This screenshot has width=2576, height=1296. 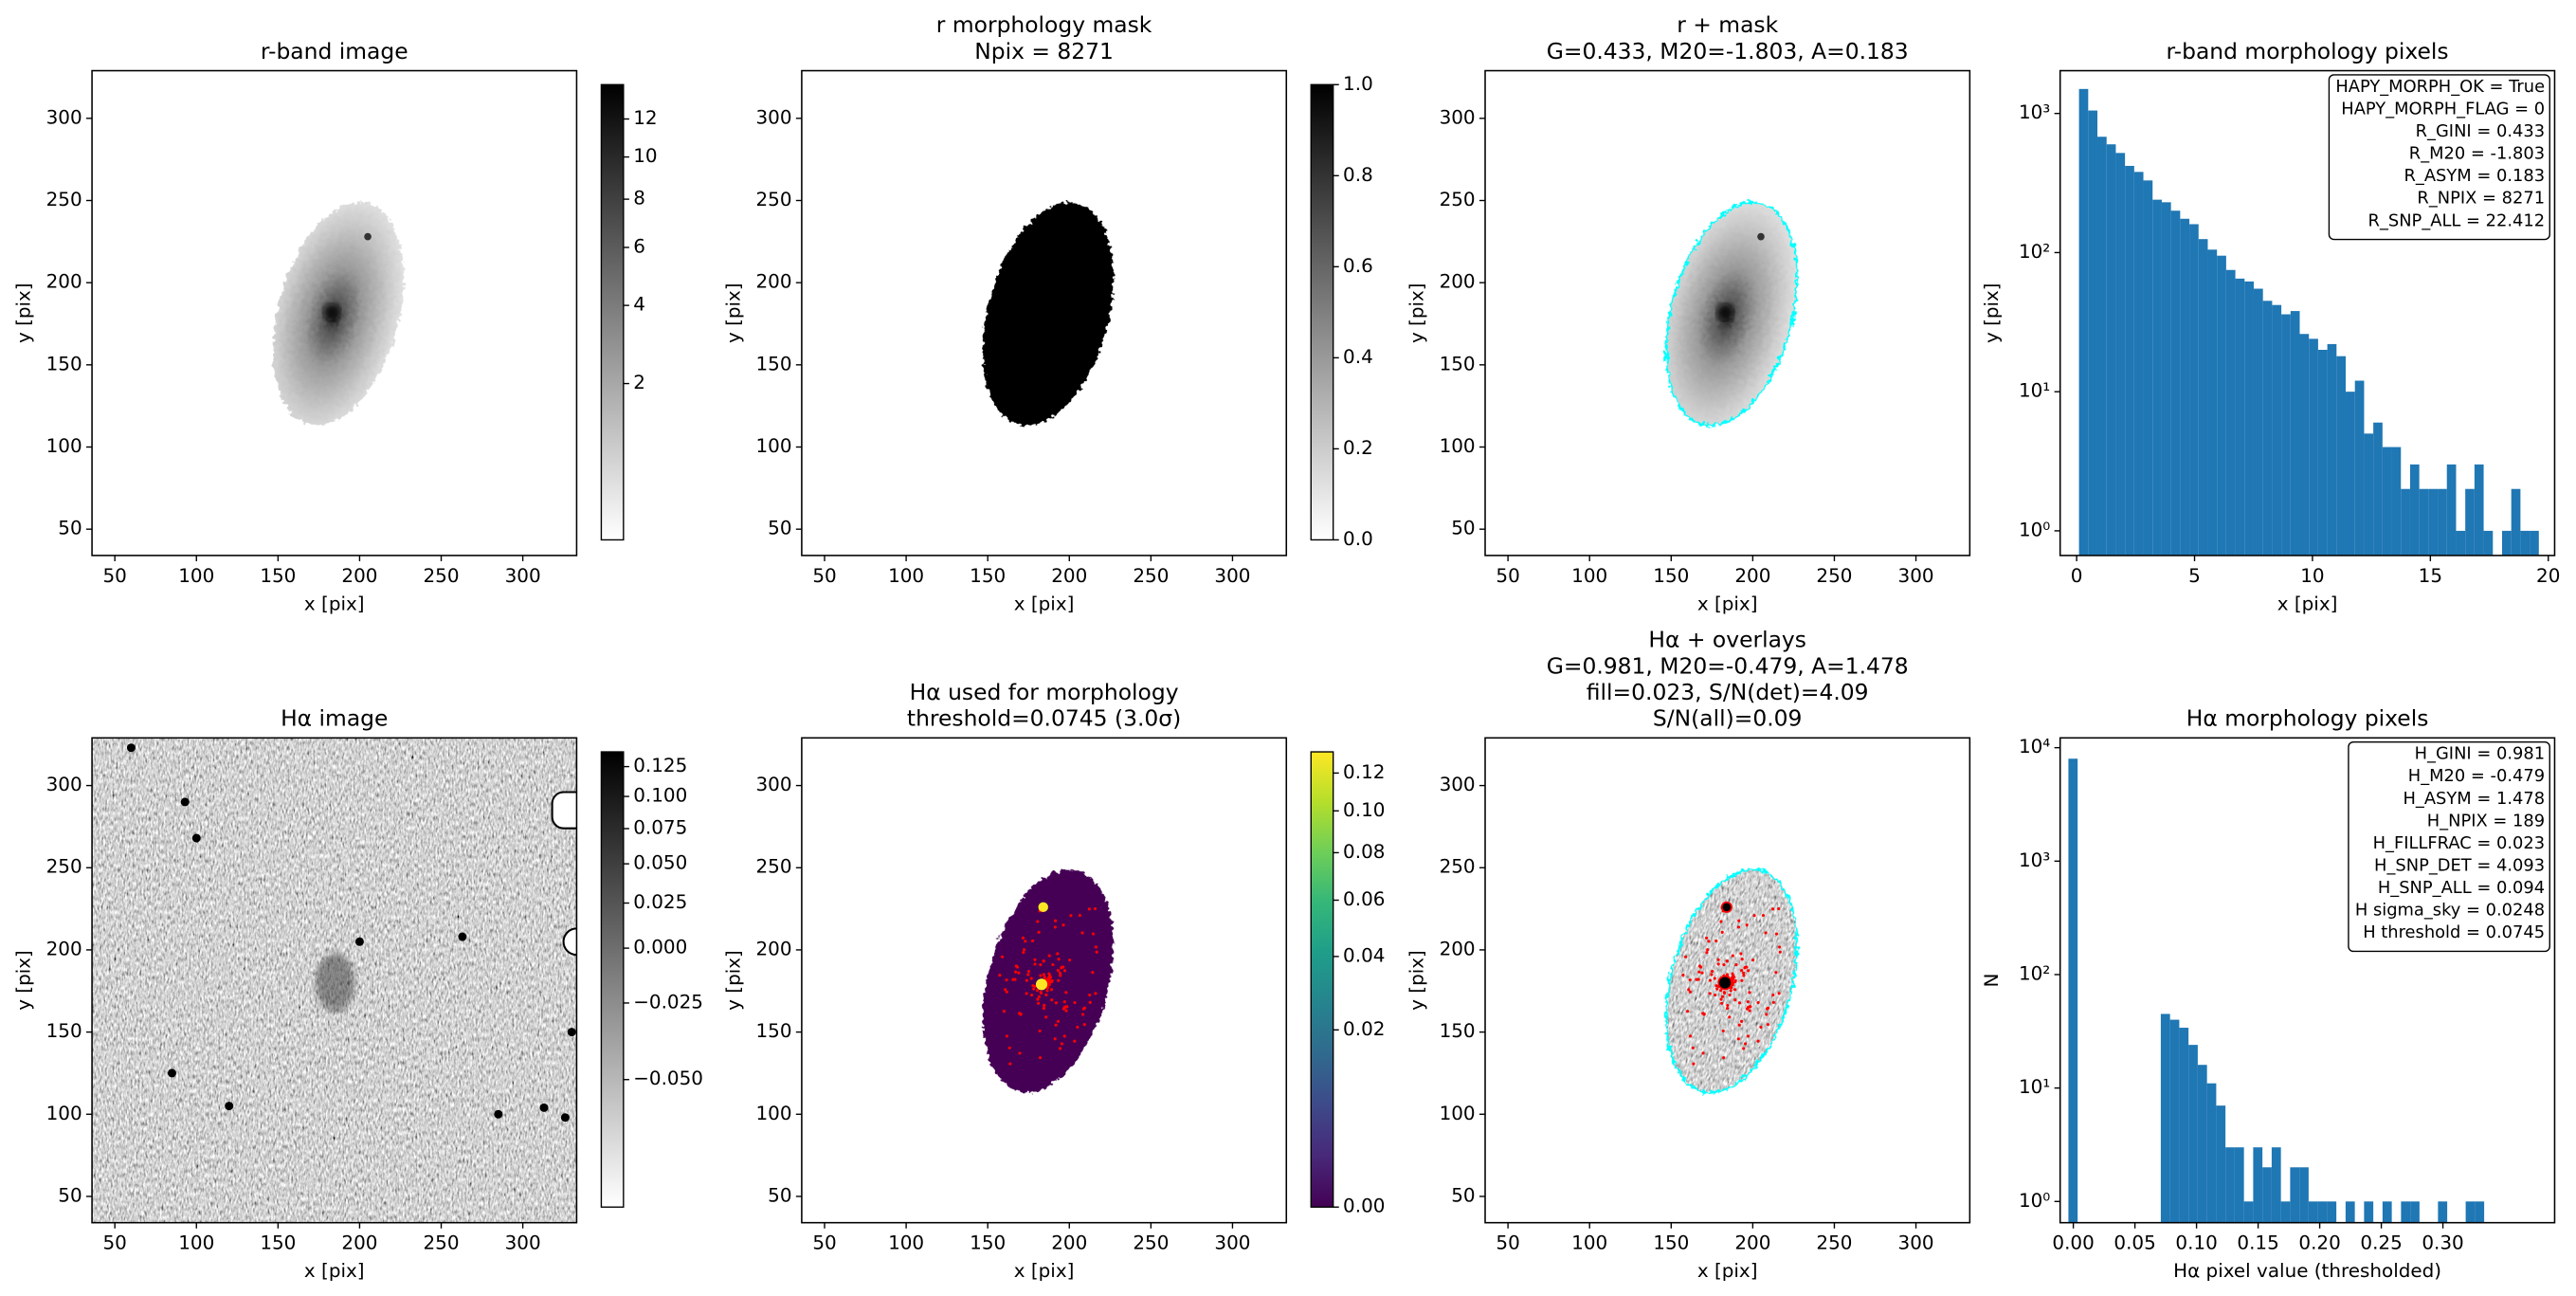 I want to click on panel-title: r-band morphology pixels, so click(x=2308, y=51).